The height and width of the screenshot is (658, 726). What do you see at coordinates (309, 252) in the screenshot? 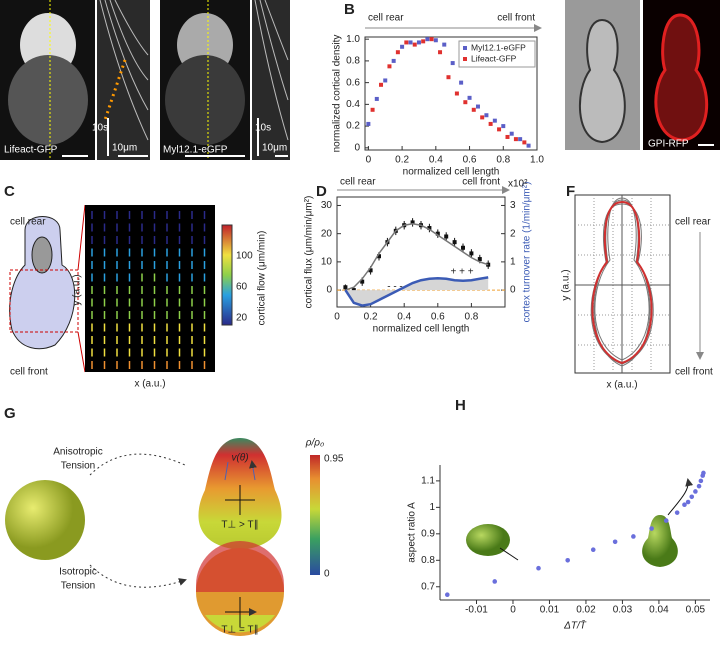
I see `y-axis-label: cortical flux (μm/min/μm²)` at bounding box center [309, 252].